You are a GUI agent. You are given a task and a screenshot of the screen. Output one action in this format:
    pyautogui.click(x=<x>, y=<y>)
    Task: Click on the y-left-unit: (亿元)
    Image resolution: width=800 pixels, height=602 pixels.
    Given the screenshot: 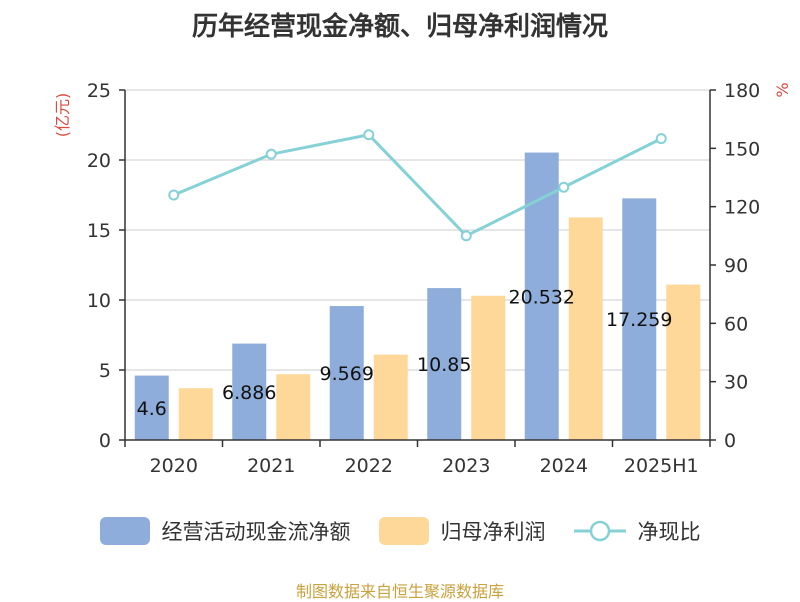 What is the action you would take?
    pyautogui.click(x=62, y=115)
    